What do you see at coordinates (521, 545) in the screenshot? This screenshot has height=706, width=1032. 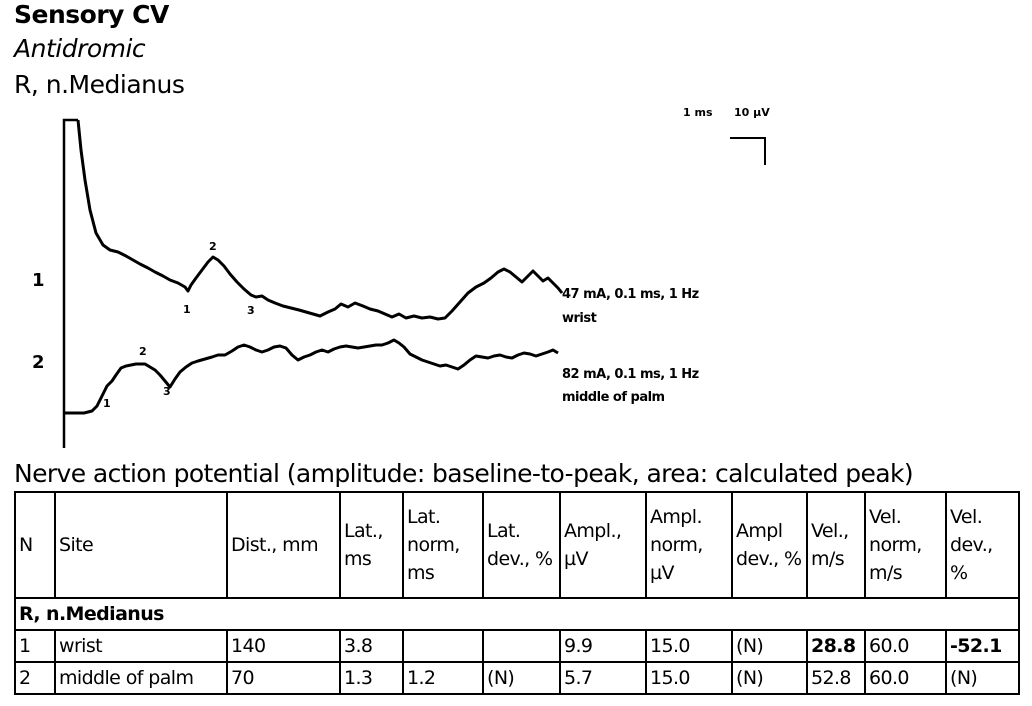 I see `col-header-lat-dev: Lat. dev., %` at bounding box center [521, 545].